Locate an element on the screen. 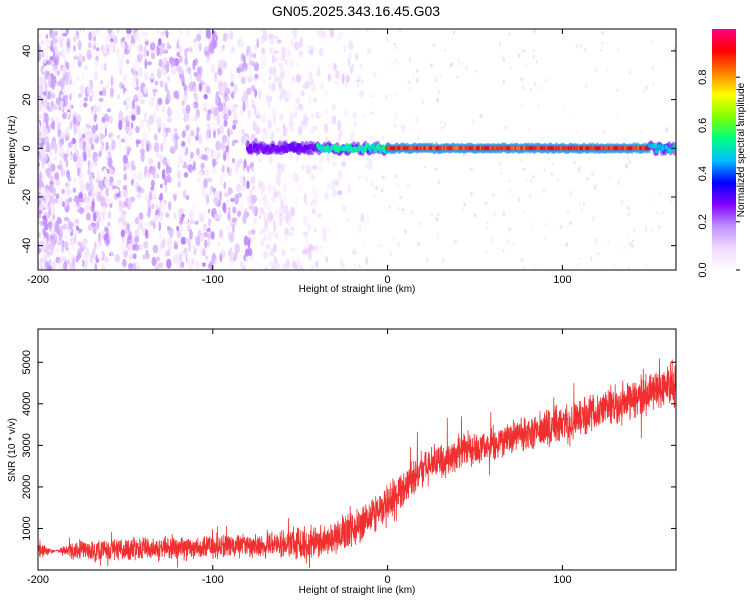 The height and width of the screenshot is (600, 750). y-tick-label: 40 is located at coordinates (27, 51).